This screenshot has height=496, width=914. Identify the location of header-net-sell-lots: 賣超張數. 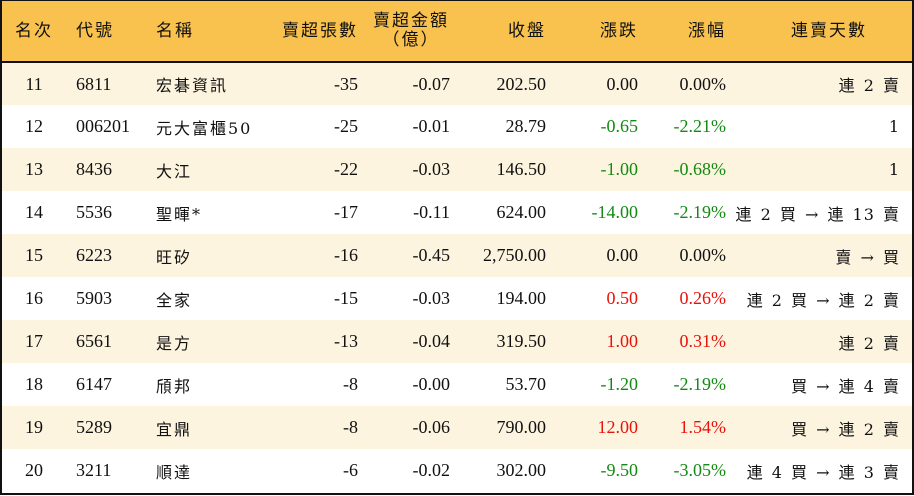
(315, 32).